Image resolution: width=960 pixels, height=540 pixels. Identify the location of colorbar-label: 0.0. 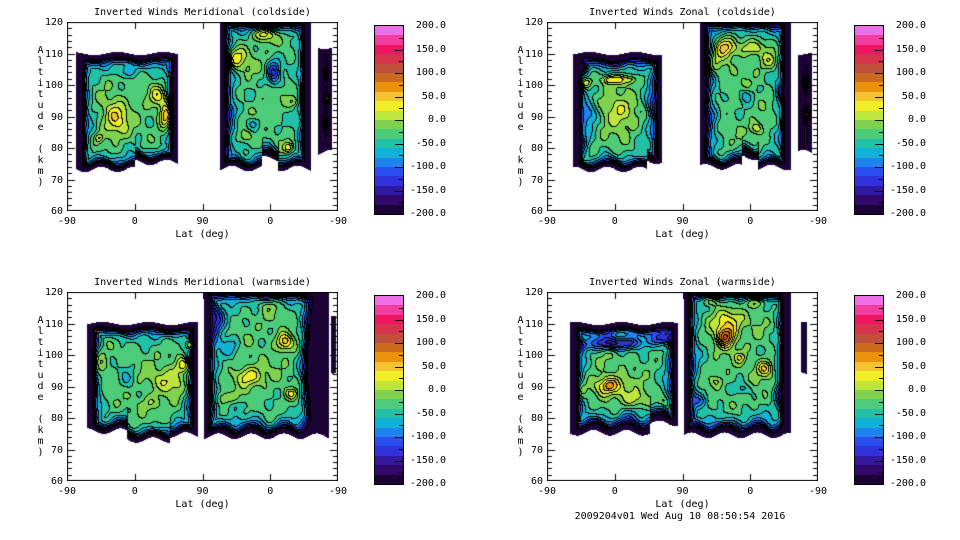
(436, 119).